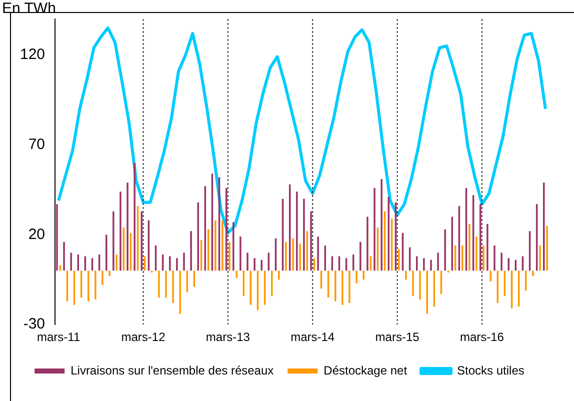 This screenshot has width=574, height=401. I want to click on x-tick-label: mars-12, so click(143, 337).